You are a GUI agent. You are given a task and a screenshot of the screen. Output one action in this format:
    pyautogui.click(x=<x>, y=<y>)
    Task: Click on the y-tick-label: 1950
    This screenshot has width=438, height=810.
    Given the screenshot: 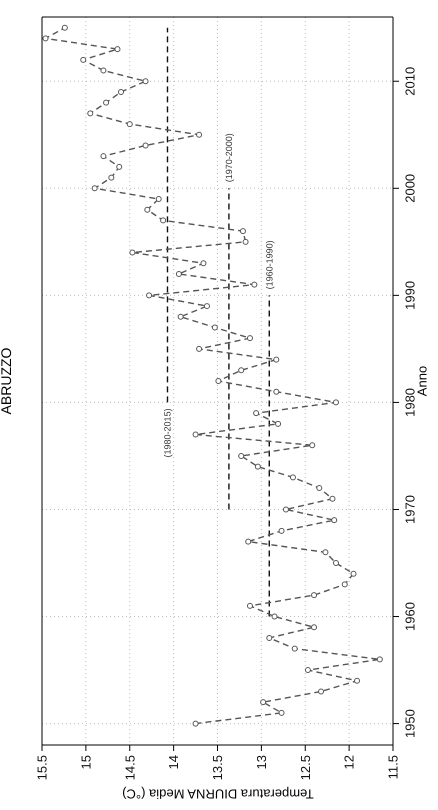 What is the action you would take?
    pyautogui.click(x=410, y=723)
    